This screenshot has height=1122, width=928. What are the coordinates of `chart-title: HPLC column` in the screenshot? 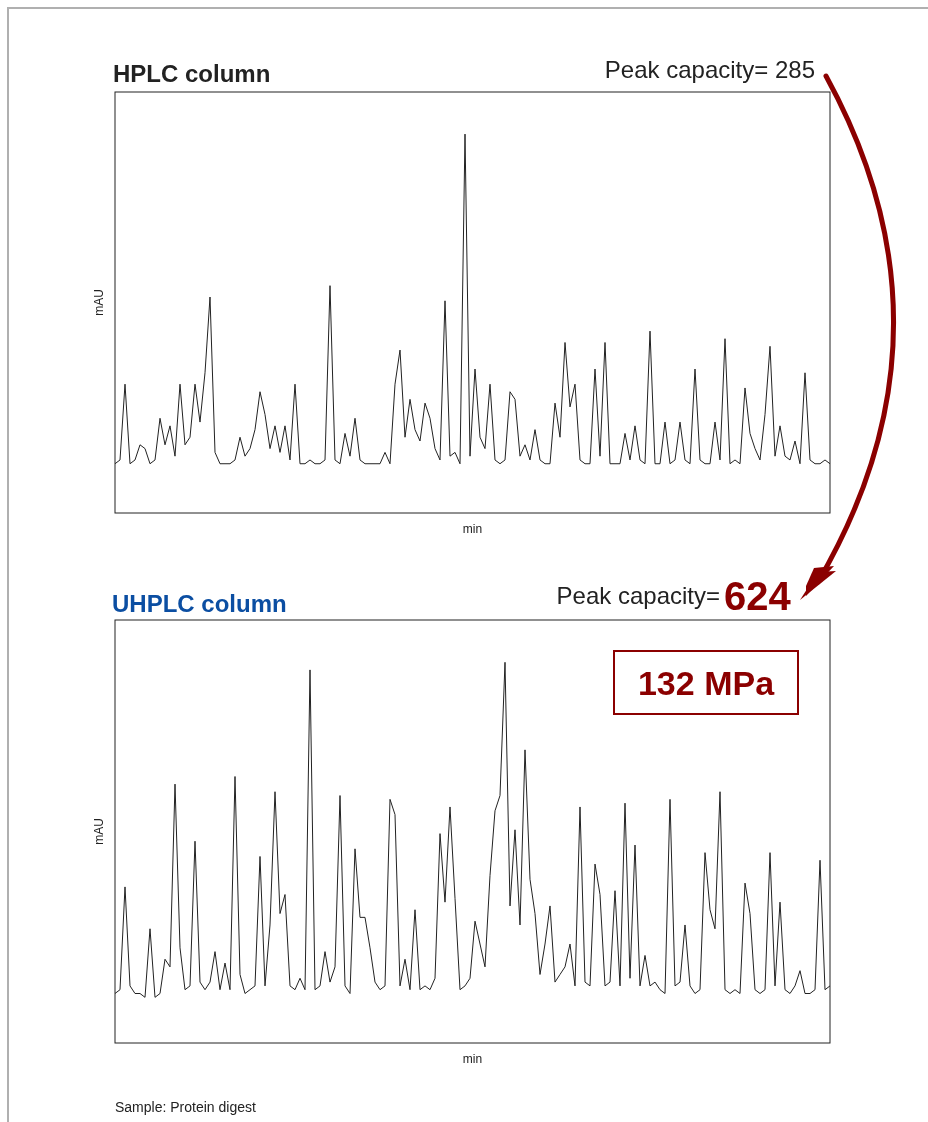 It's located at (192, 73).